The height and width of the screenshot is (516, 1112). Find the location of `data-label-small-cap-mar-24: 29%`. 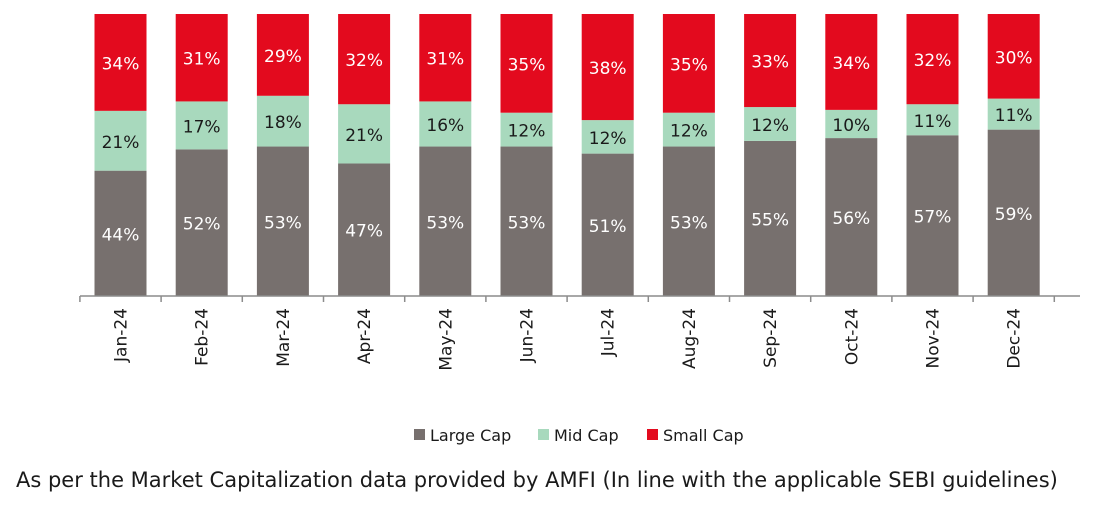

data-label-small-cap-mar-24: 29% is located at coordinates (283, 57).